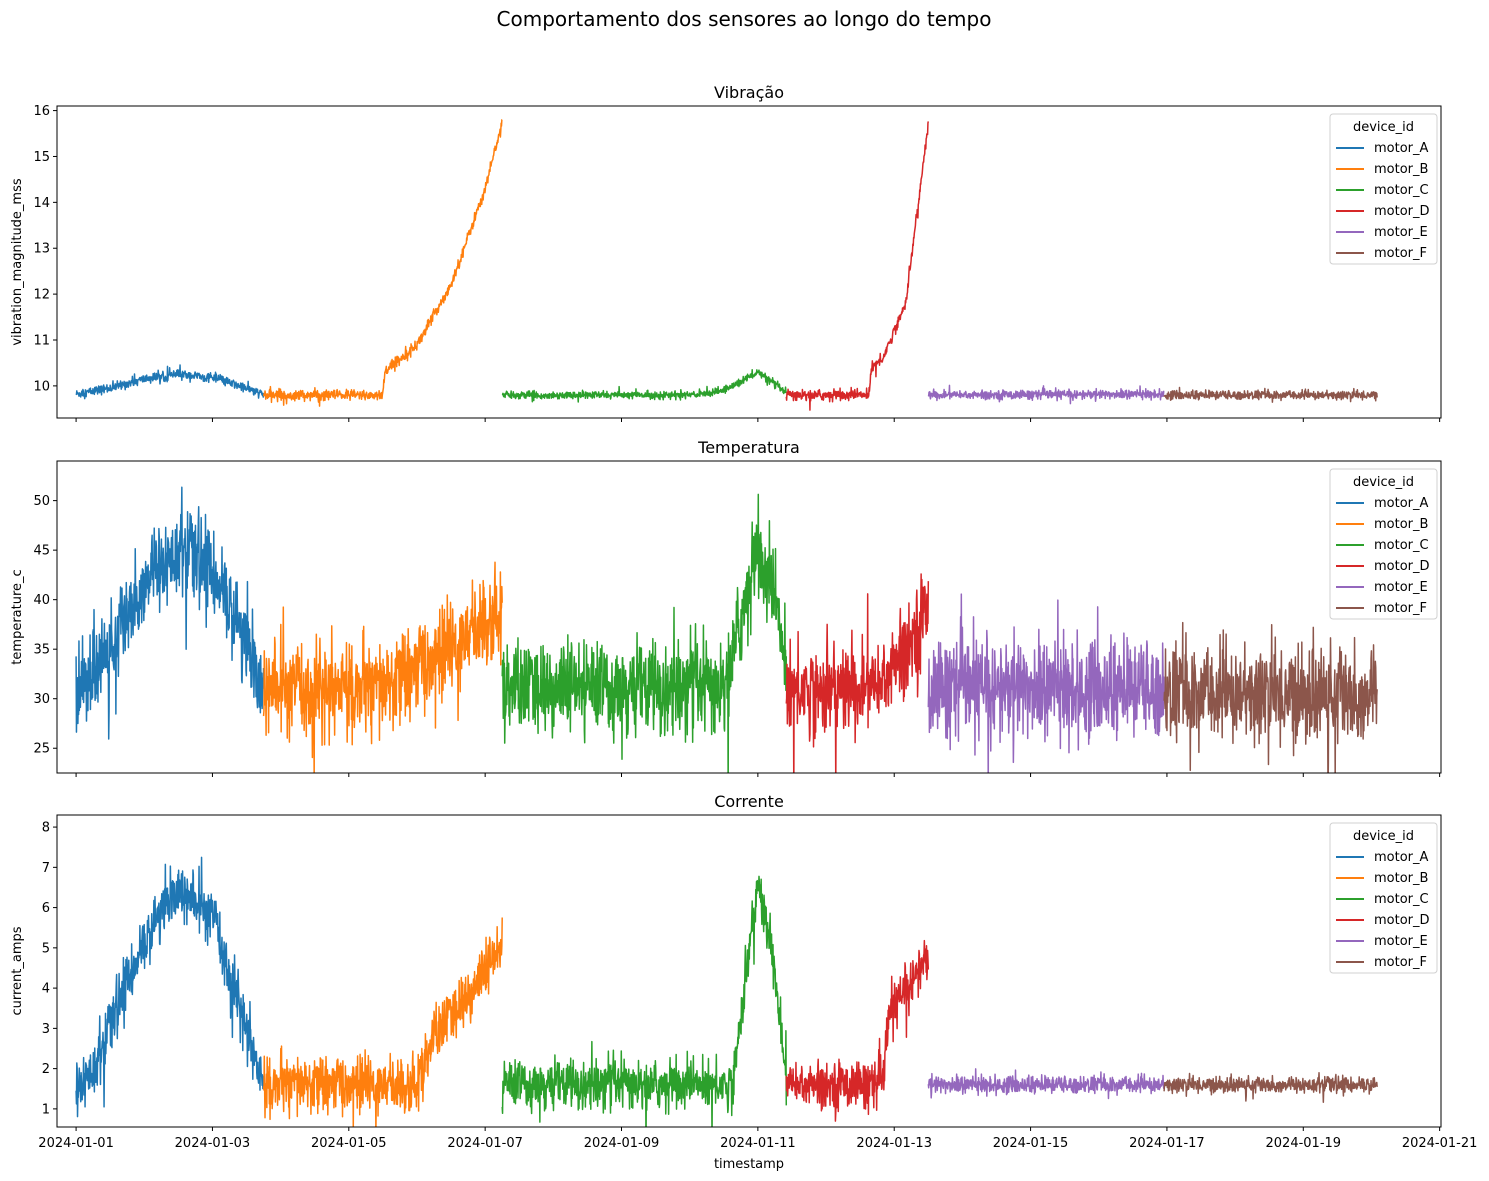  I want to click on y-tick-label: 5, so click(46, 948).